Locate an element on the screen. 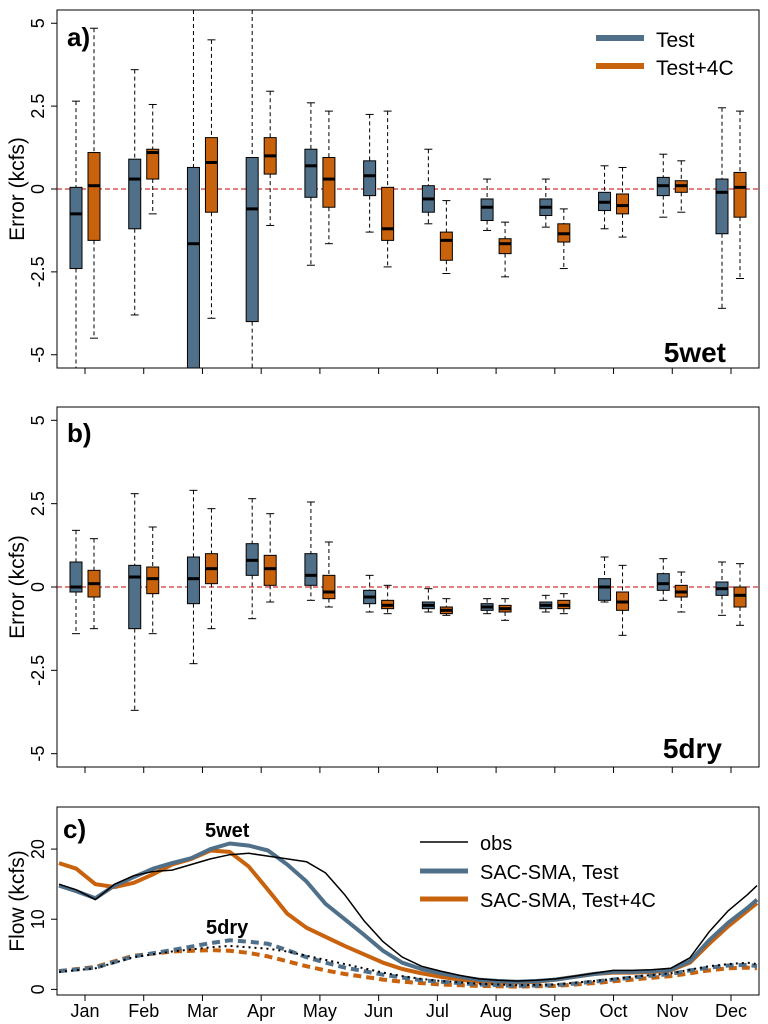 Image resolution: width=768 pixels, height=1024 pixels. line-sac-test-wet is located at coordinates (408, 912).